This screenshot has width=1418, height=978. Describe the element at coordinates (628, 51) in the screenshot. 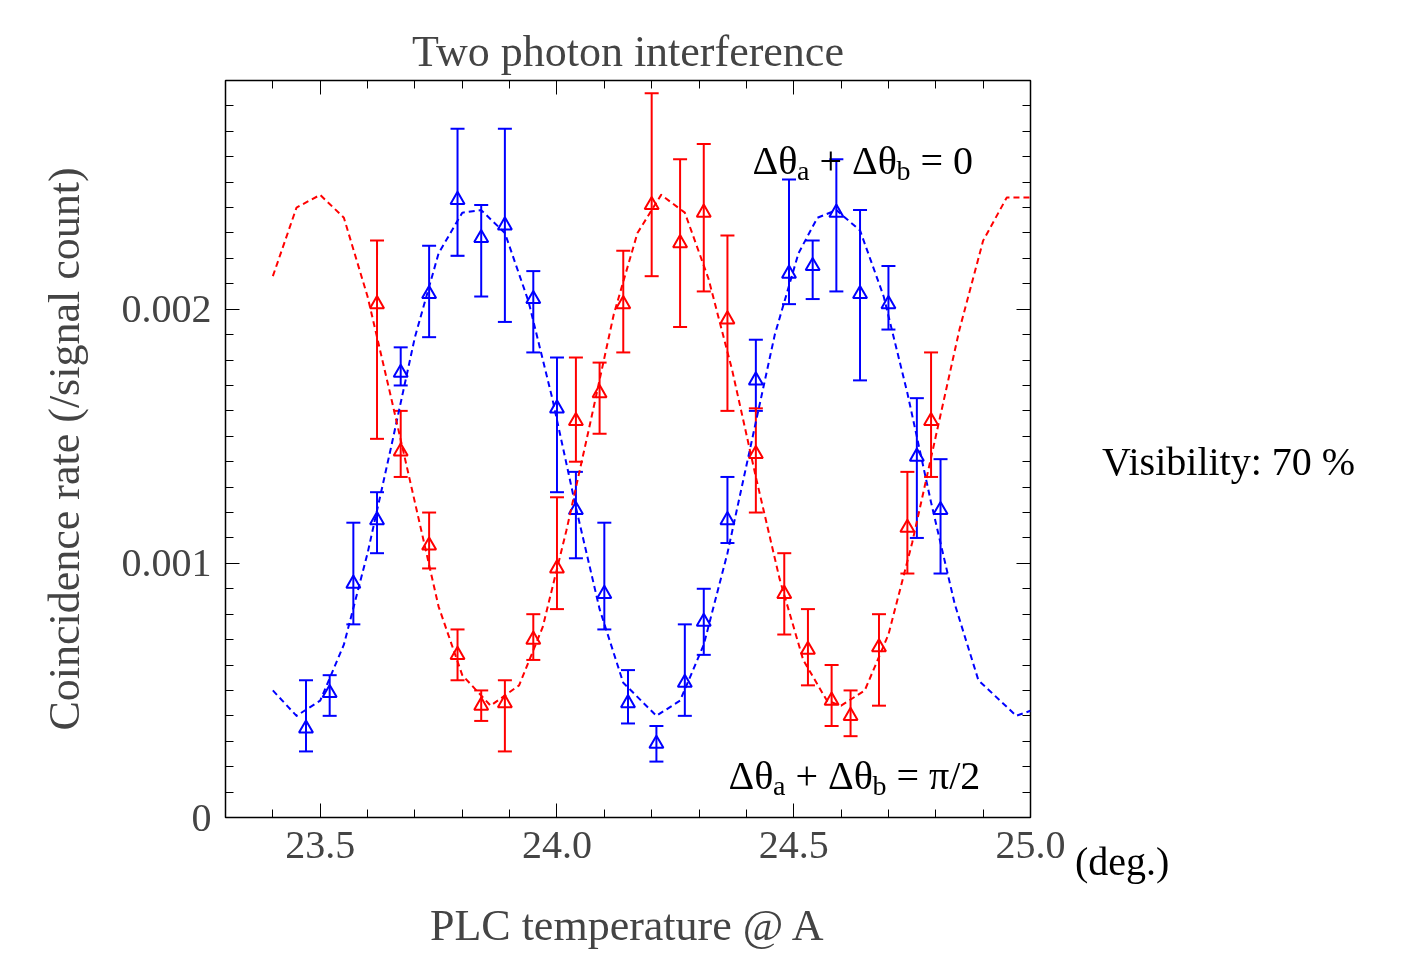

I see `chart-title: Two photon interference` at that location.